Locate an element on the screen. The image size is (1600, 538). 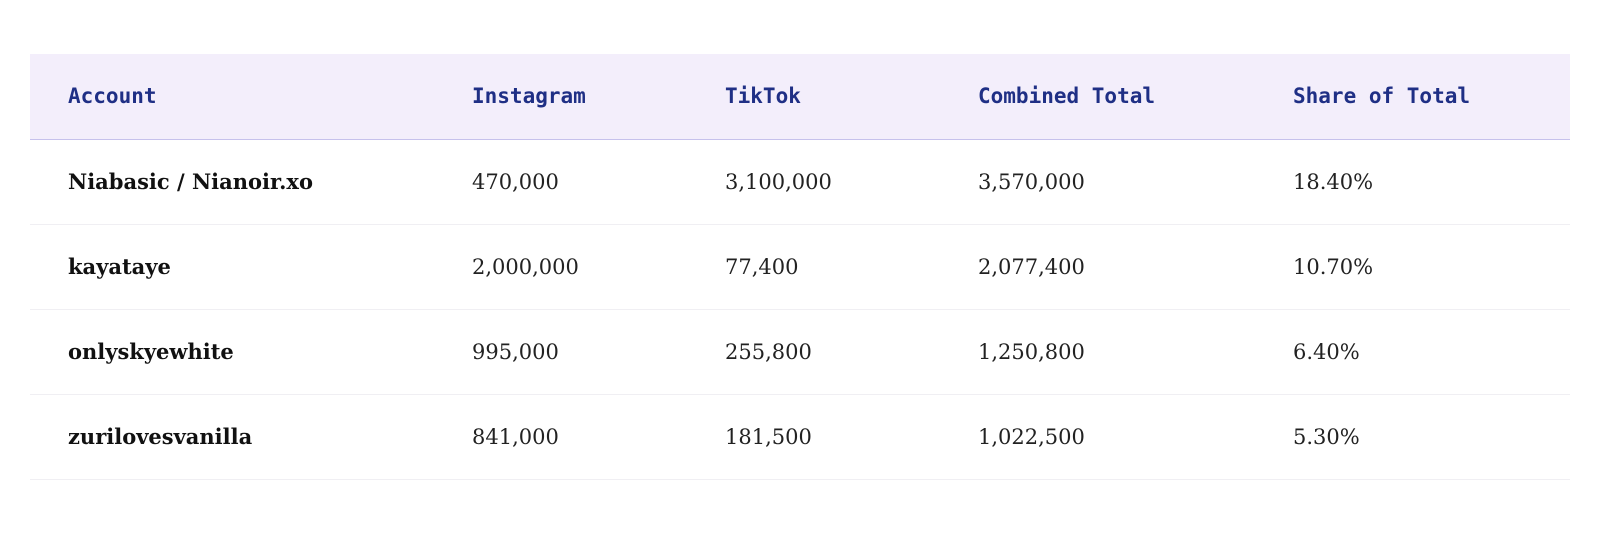
cell-account: kayataye is located at coordinates (119, 266).